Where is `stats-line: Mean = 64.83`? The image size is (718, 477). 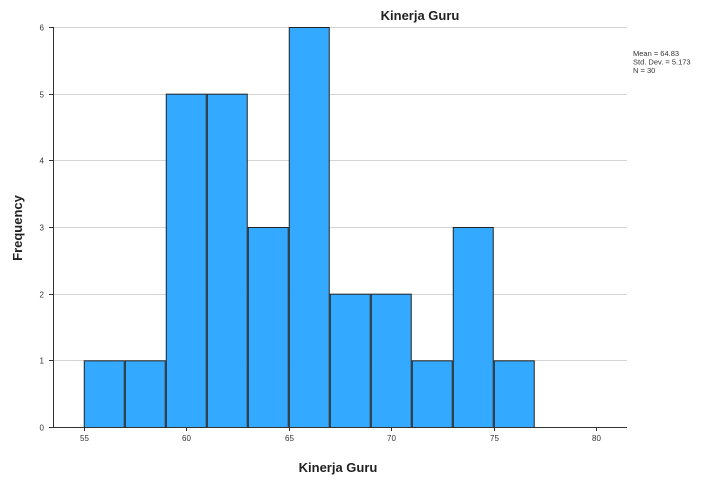 stats-line: Mean = 64.83 is located at coordinates (656, 53).